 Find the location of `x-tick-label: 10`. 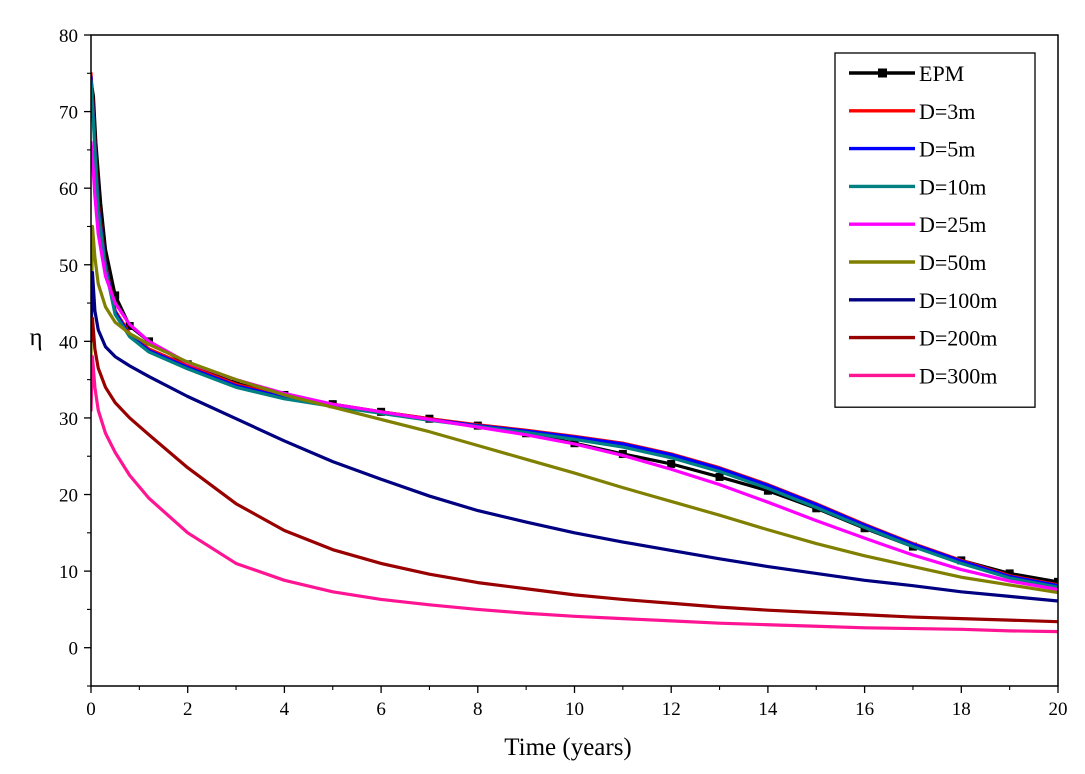

x-tick-label: 10 is located at coordinates (574, 709).